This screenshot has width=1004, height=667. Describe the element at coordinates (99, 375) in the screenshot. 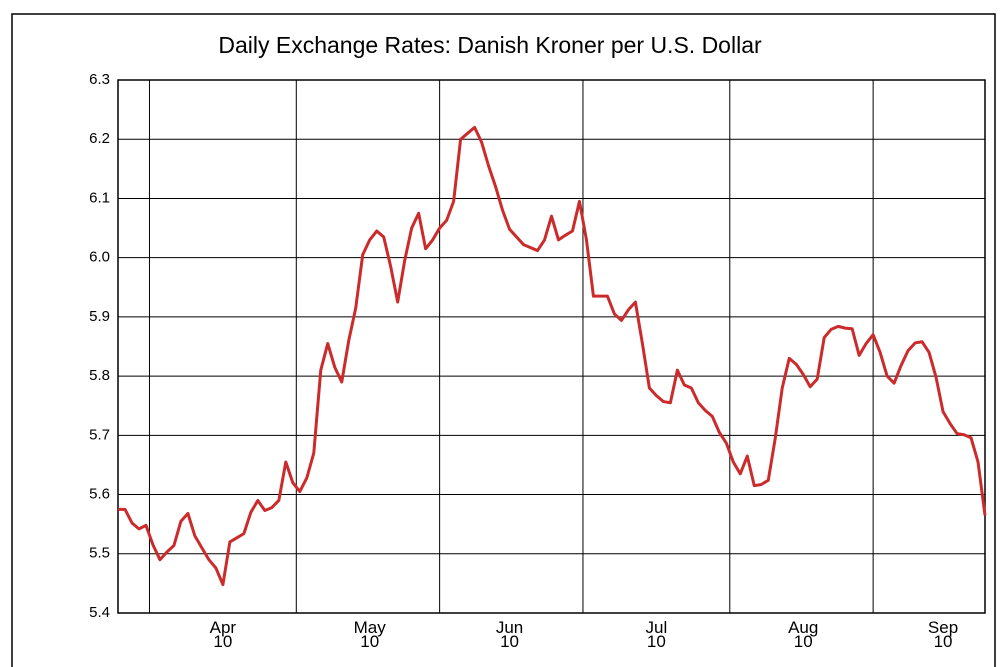

I see `y-tick-label: 5.8` at that location.